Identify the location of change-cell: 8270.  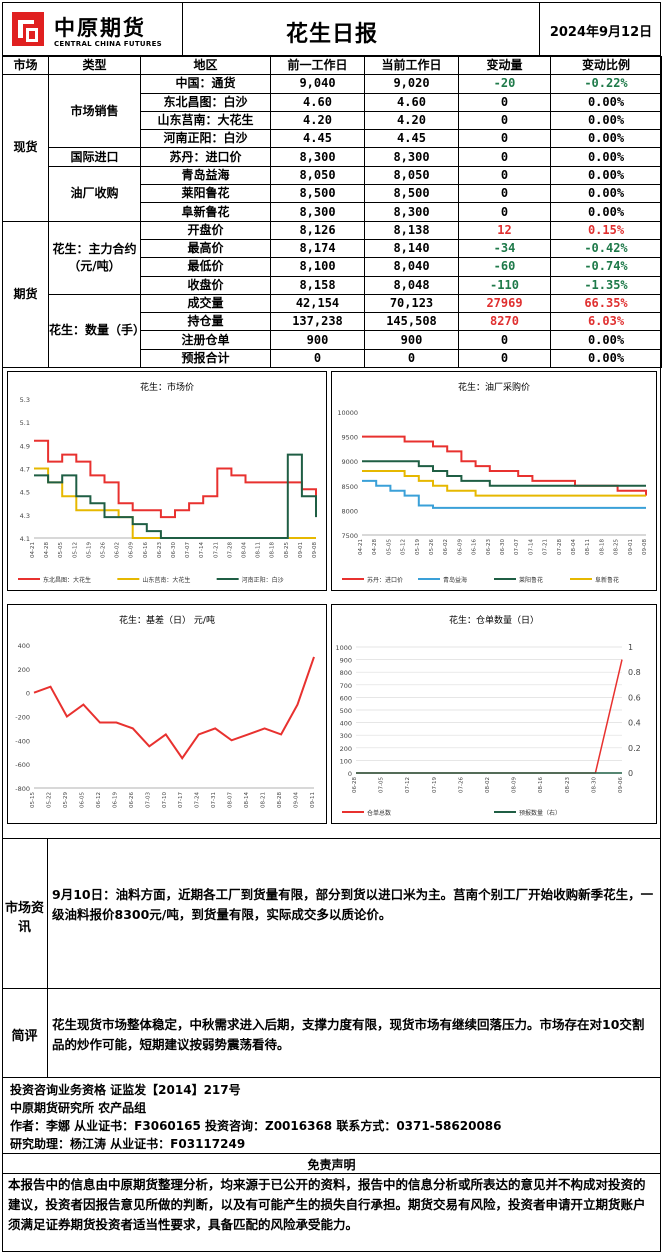
(504, 322).